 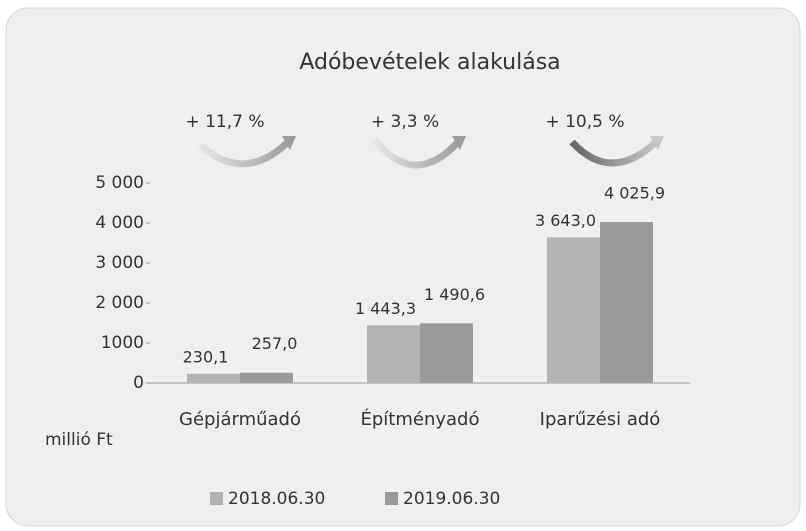 What do you see at coordinates (276, 499) in the screenshot?
I see `legend-label: 2018.06.30` at bounding box center [276, 499].